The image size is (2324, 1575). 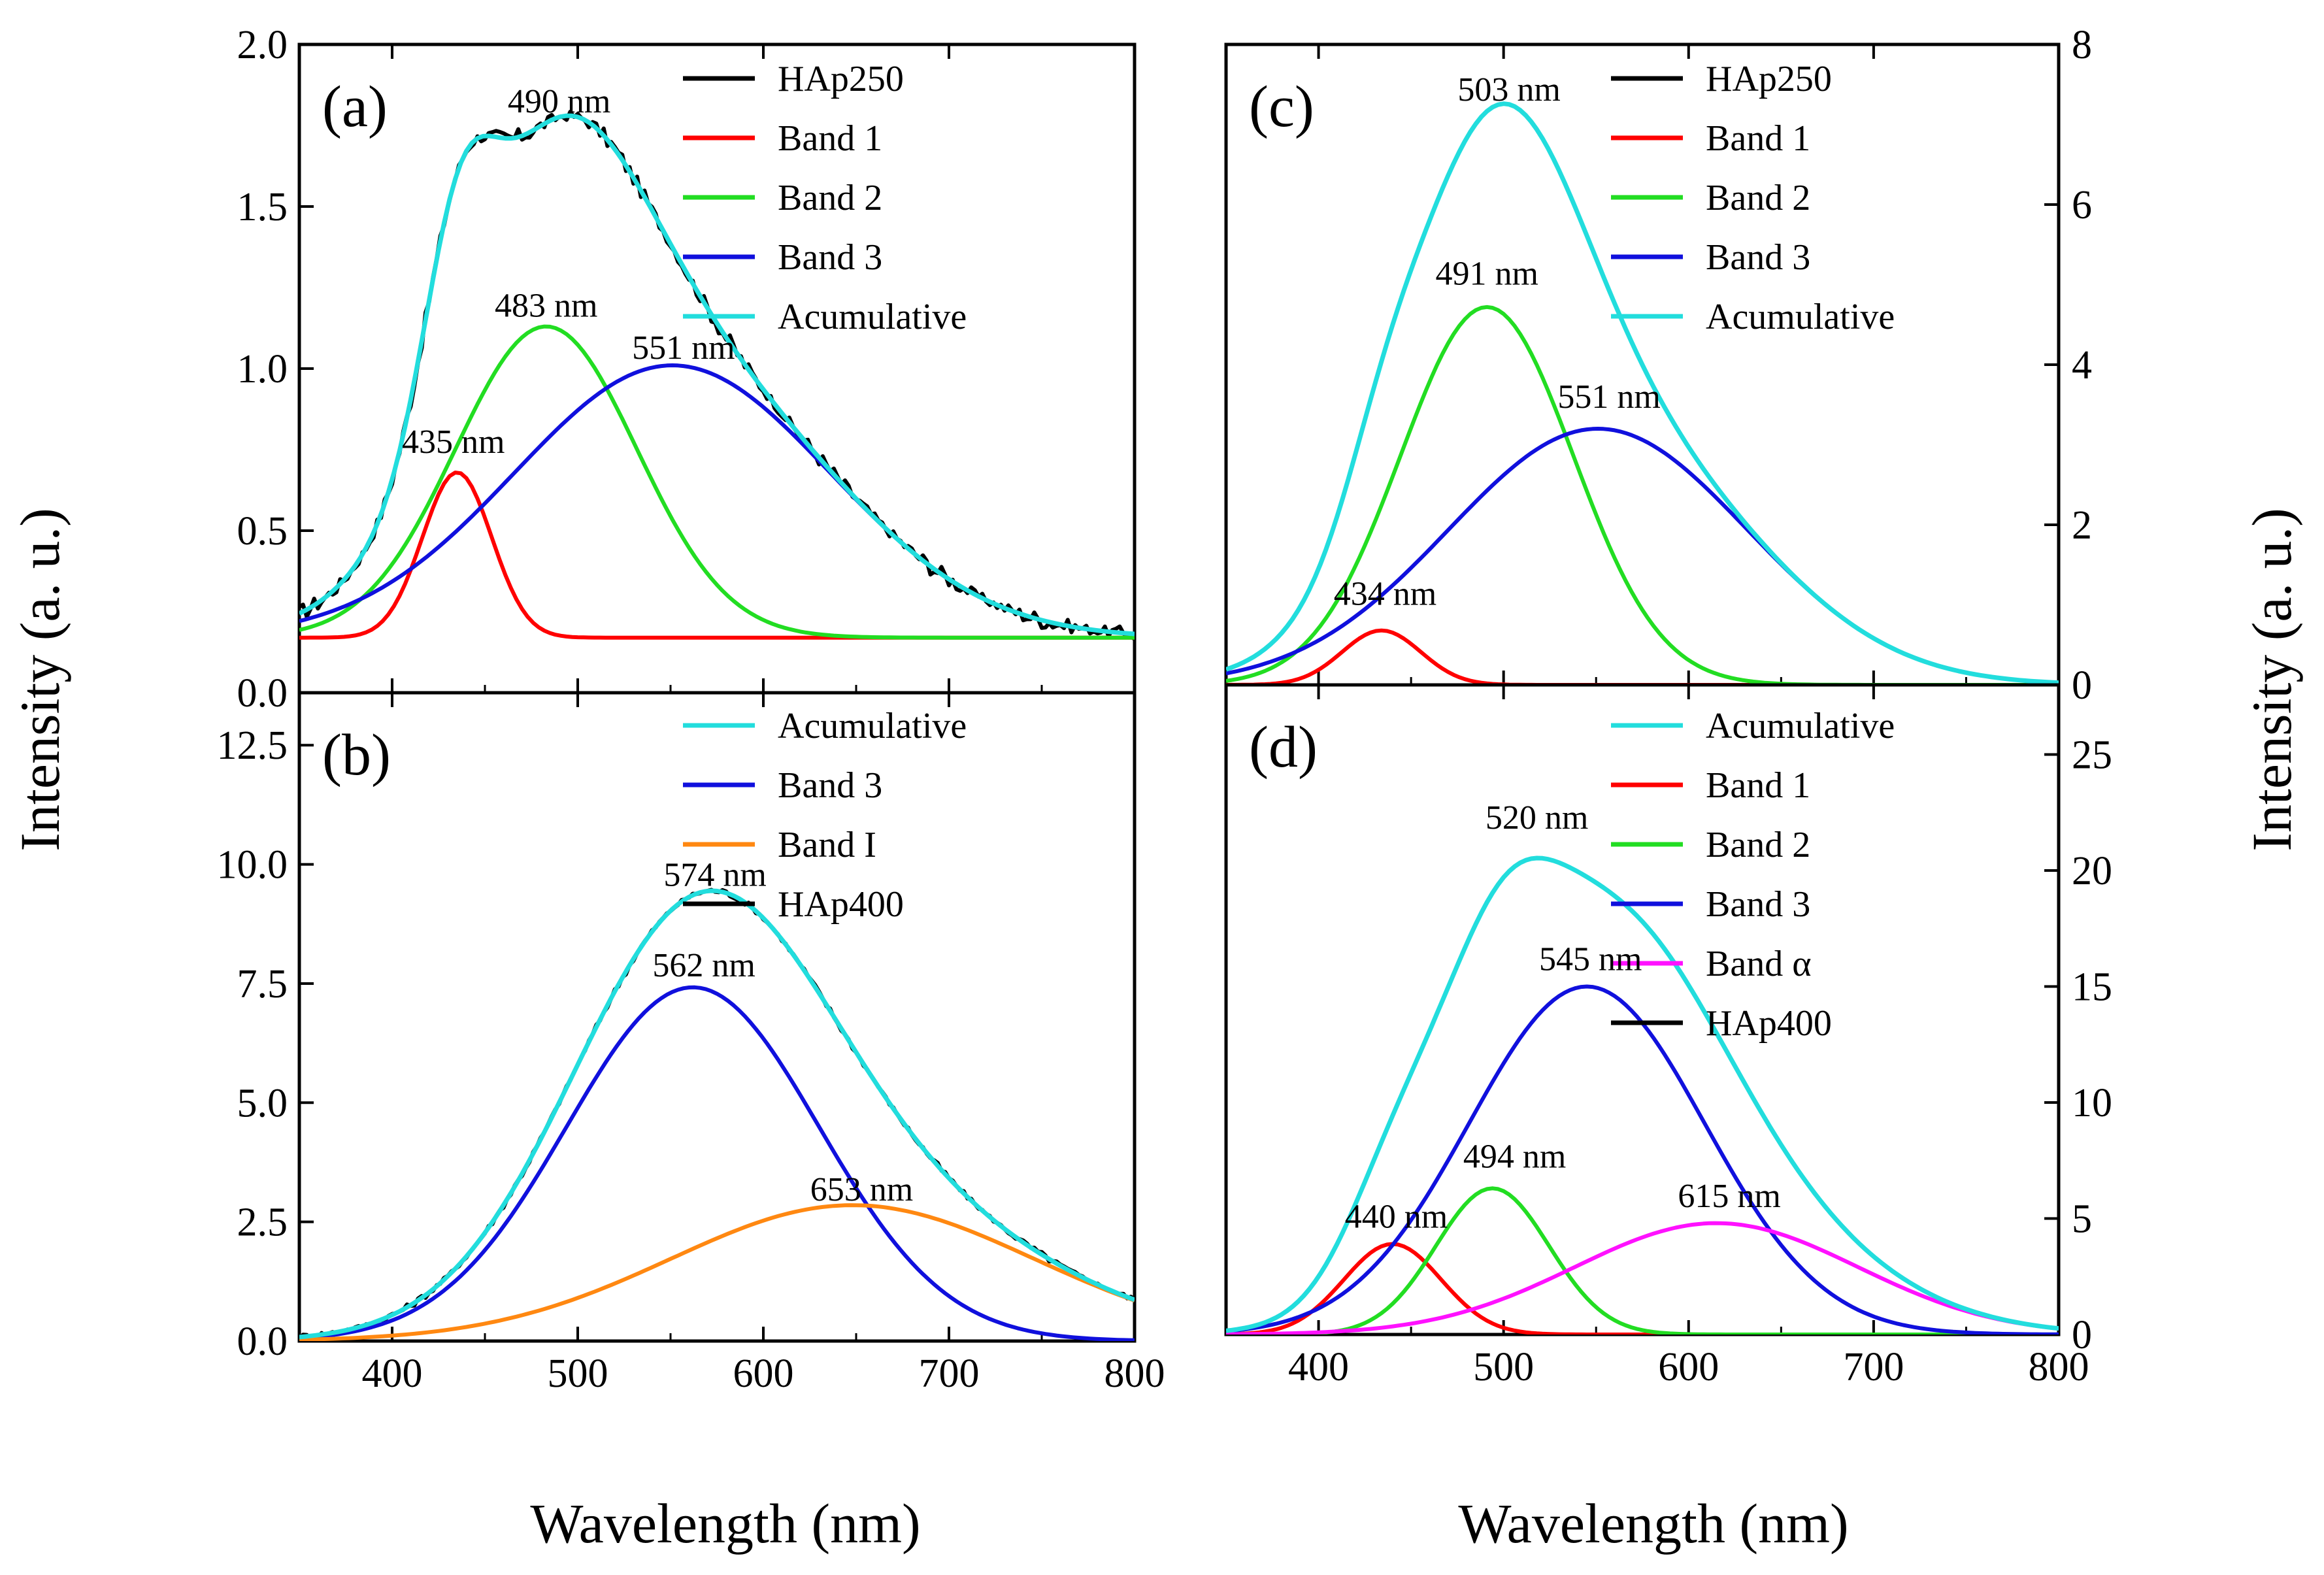 What do you see at coordinates (717, 1163) in the screenshot?
I see `panel-b-series-band-3-line` at bounding box center [717, 1163].